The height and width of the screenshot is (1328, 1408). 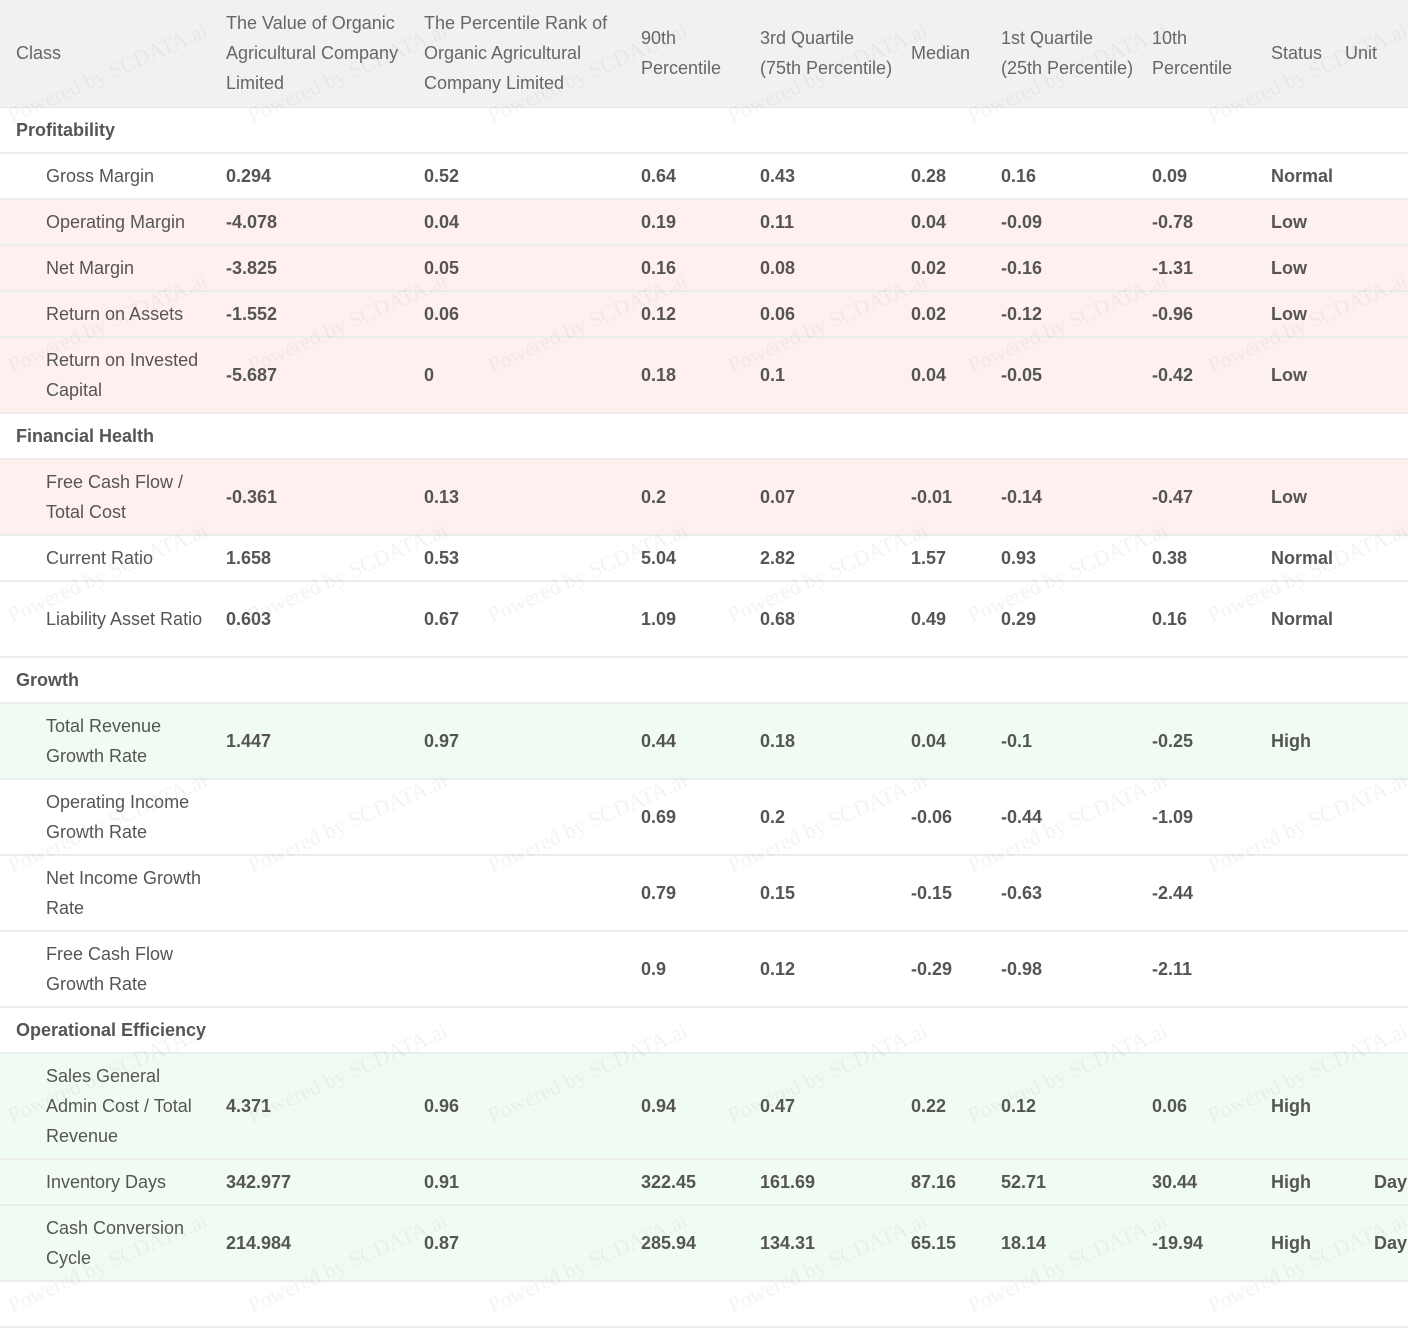 What do you see at coordinates (940, 619) in the screenshot?
I see `median-value: 0.49` at bounding box center [940, 619].